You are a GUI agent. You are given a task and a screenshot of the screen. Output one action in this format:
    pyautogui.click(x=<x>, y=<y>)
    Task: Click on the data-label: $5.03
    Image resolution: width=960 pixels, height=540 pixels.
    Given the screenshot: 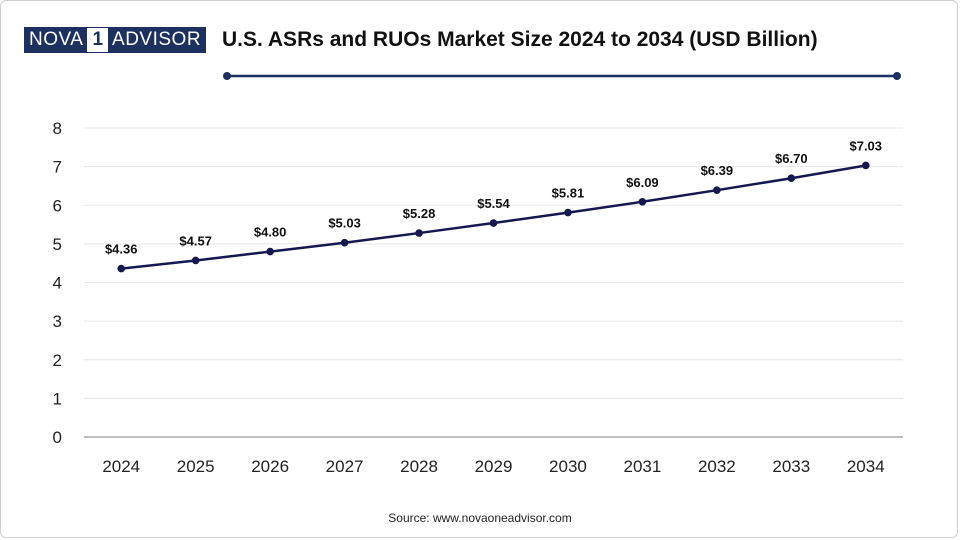 What is the action you would take?
    pyautogui.click(x=344, y=223)
    